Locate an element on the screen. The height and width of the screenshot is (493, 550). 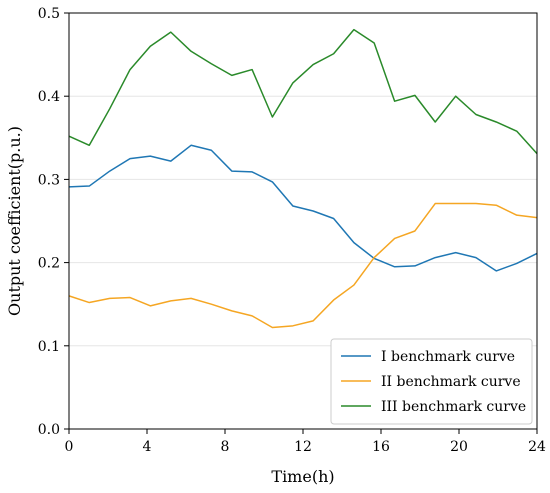
y-tick-label-2: 0.2 is located at coordinates (49, 264).